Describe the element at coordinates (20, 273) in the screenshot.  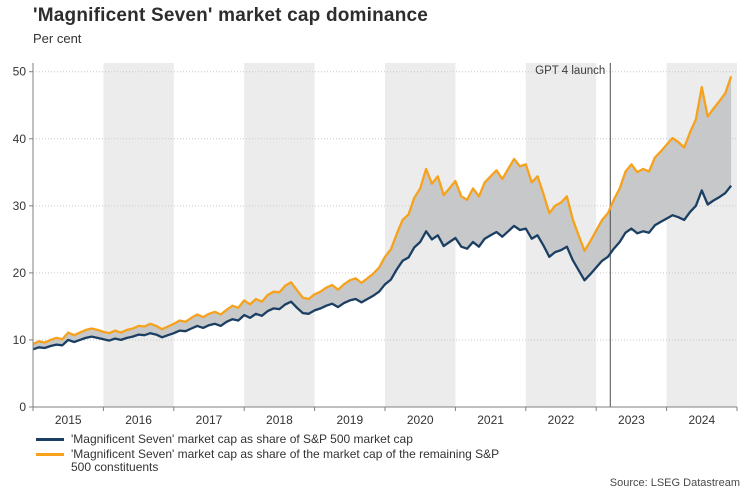
I see `y-tick-label: 20` at that location.